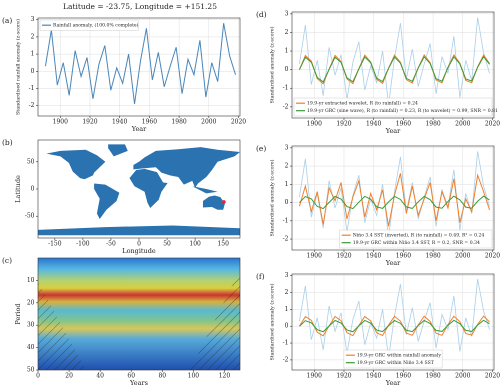 This screenshot has height=388, width=500. What do you see at coordinates (225, 376) in the screenshot?
I see `x-tick-label: 120` at bounding box center [225, 376].